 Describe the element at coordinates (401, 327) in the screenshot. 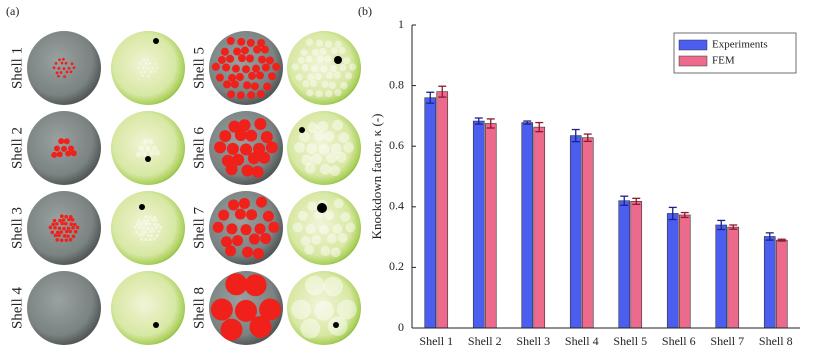

I see `y-tick-label: 0` at that location.